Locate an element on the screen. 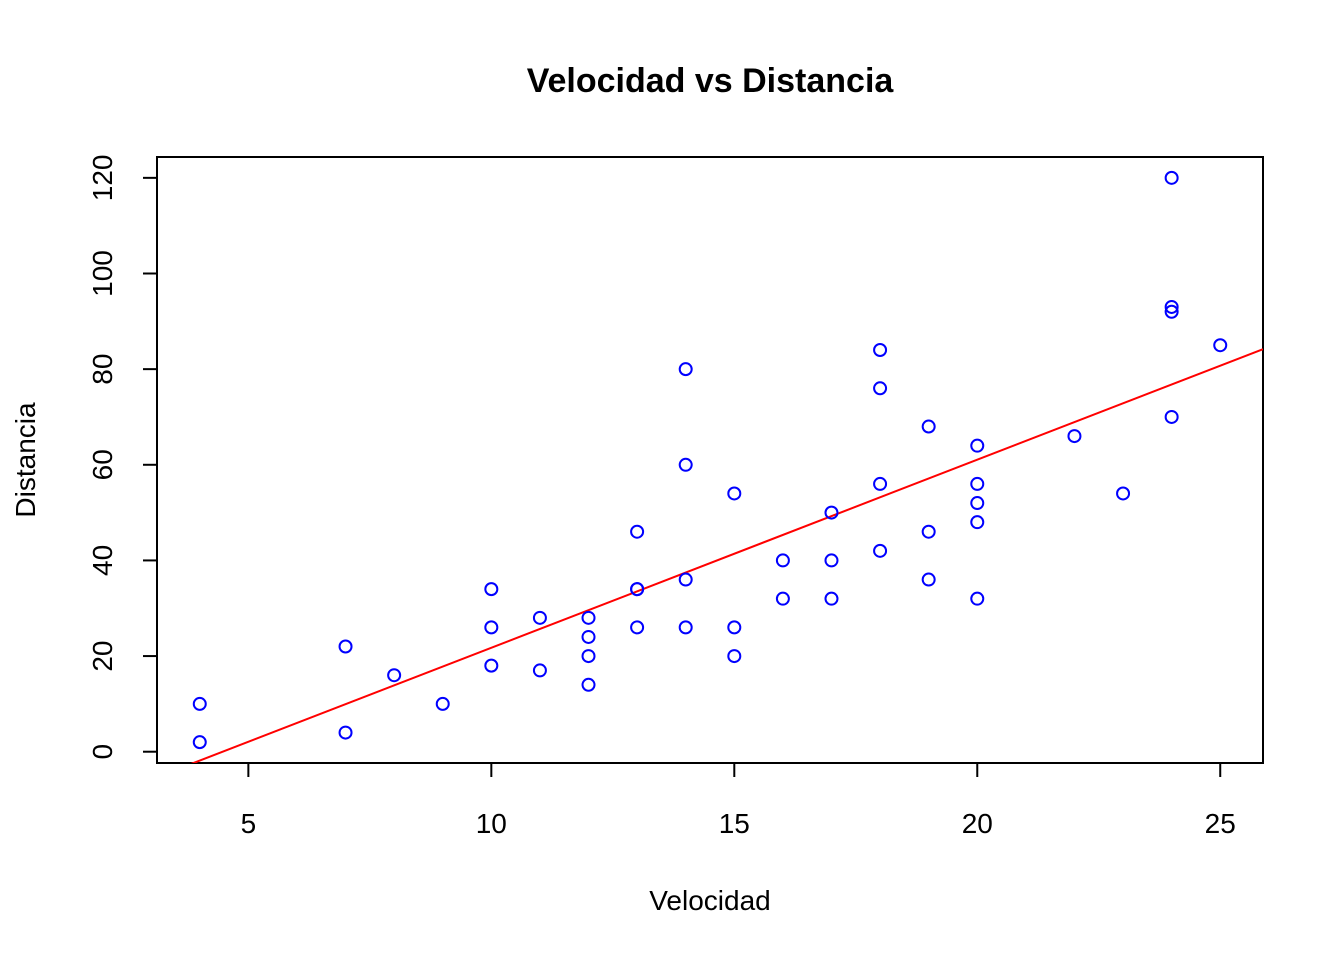 The width and height of the screenshot is (1344, 960). y-tick-label: 80 is located at coordinates (102, 369).